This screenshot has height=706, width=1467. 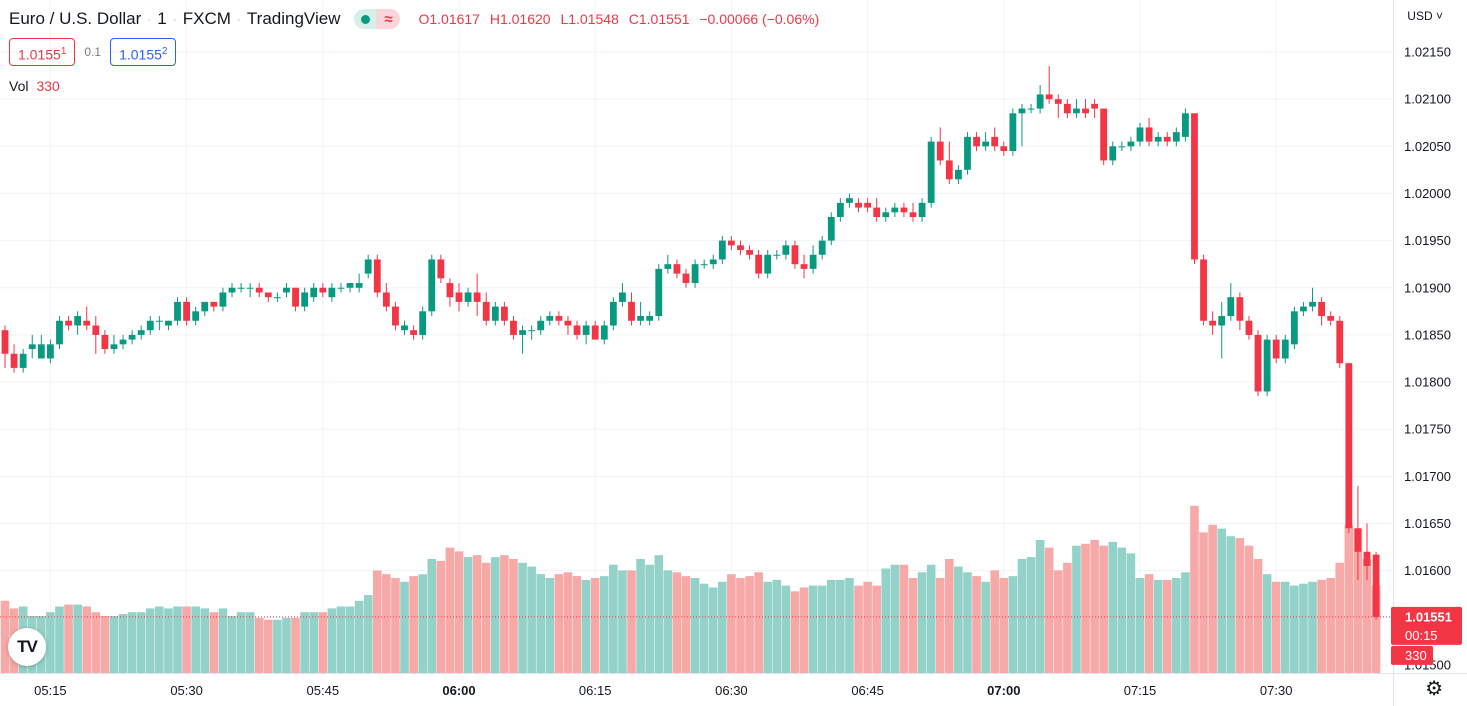 I want to click on last-price-badge: 1.01551 00:15 330, so click(x=1426, y=635).